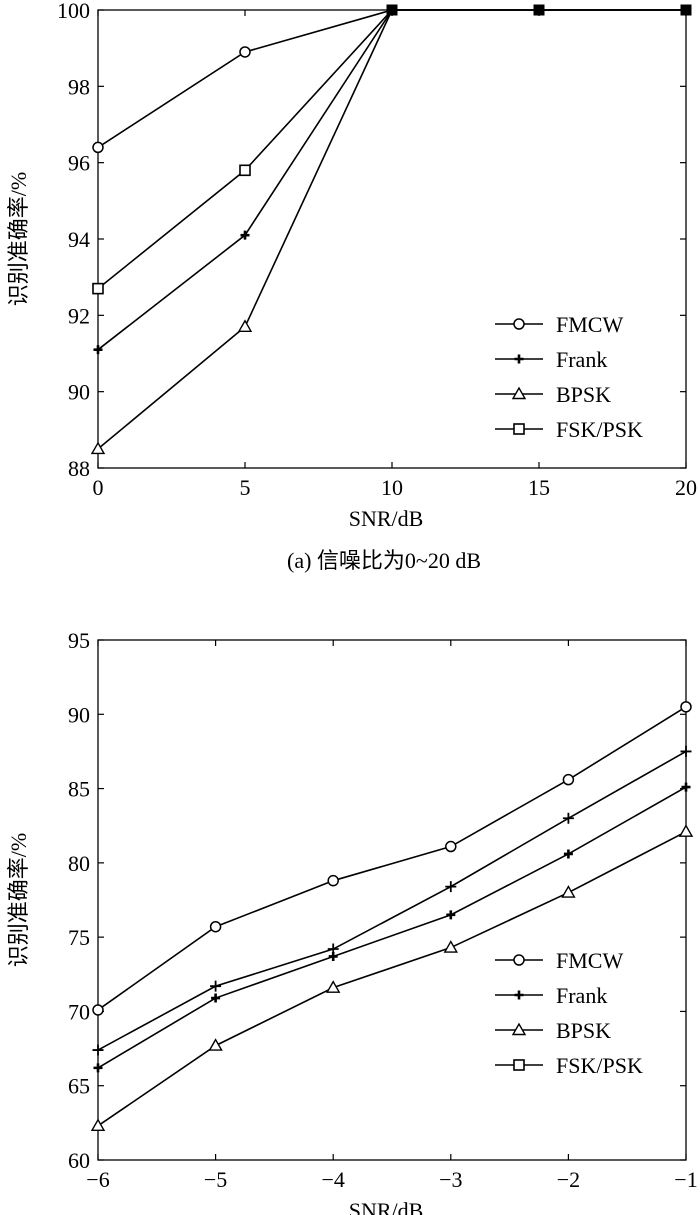 The image size is (700, 1215). What do you see at coordinates (450, 1179) in the screenshot?
I see `x-tick-label: −3` at bounding box center [450, 1179].